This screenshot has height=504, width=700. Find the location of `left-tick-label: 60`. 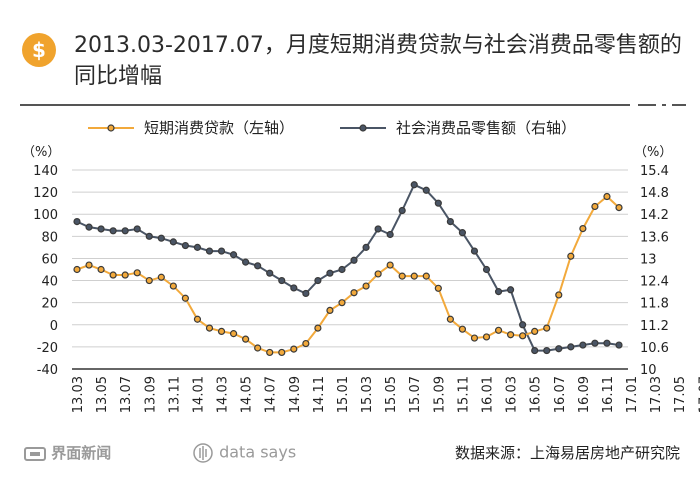

left-tick-label: 60 is located at coordinates (49, 259).